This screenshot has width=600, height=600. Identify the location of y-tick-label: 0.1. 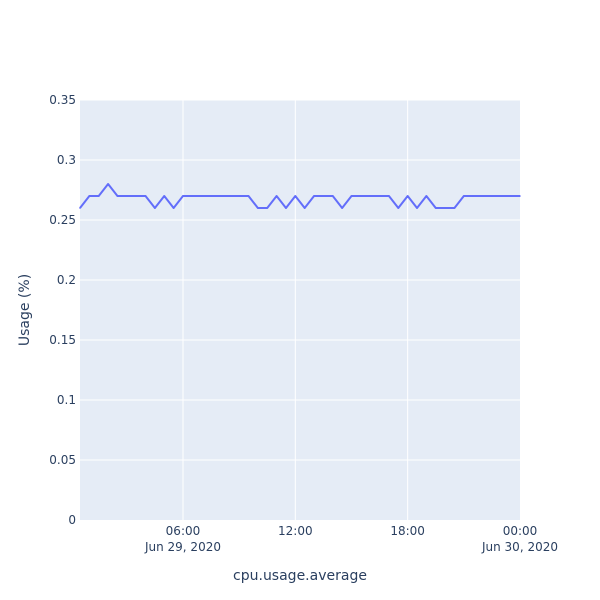
(66, 400).